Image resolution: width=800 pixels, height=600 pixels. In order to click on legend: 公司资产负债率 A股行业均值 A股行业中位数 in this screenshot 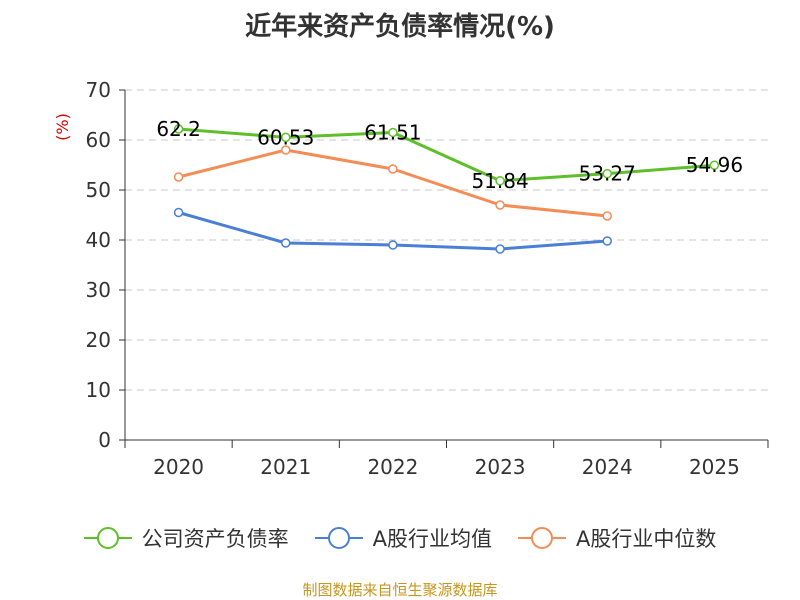, I will do `click(400, 538)`.